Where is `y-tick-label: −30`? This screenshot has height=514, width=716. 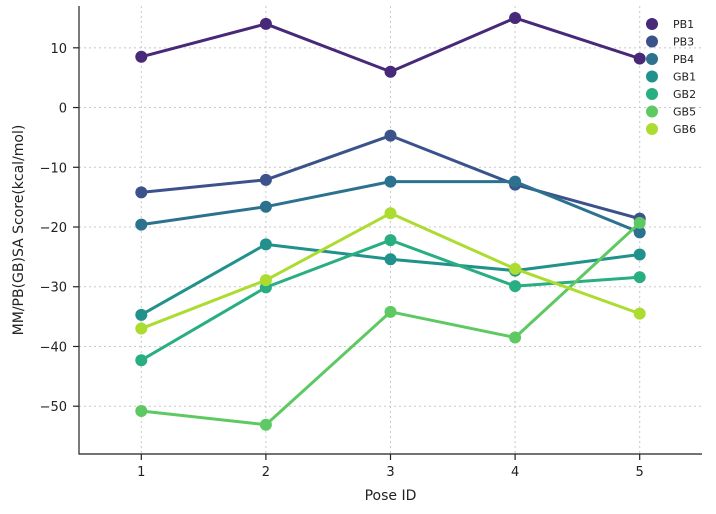 y-tick-label: −30 is located at coordinates (53, 288).